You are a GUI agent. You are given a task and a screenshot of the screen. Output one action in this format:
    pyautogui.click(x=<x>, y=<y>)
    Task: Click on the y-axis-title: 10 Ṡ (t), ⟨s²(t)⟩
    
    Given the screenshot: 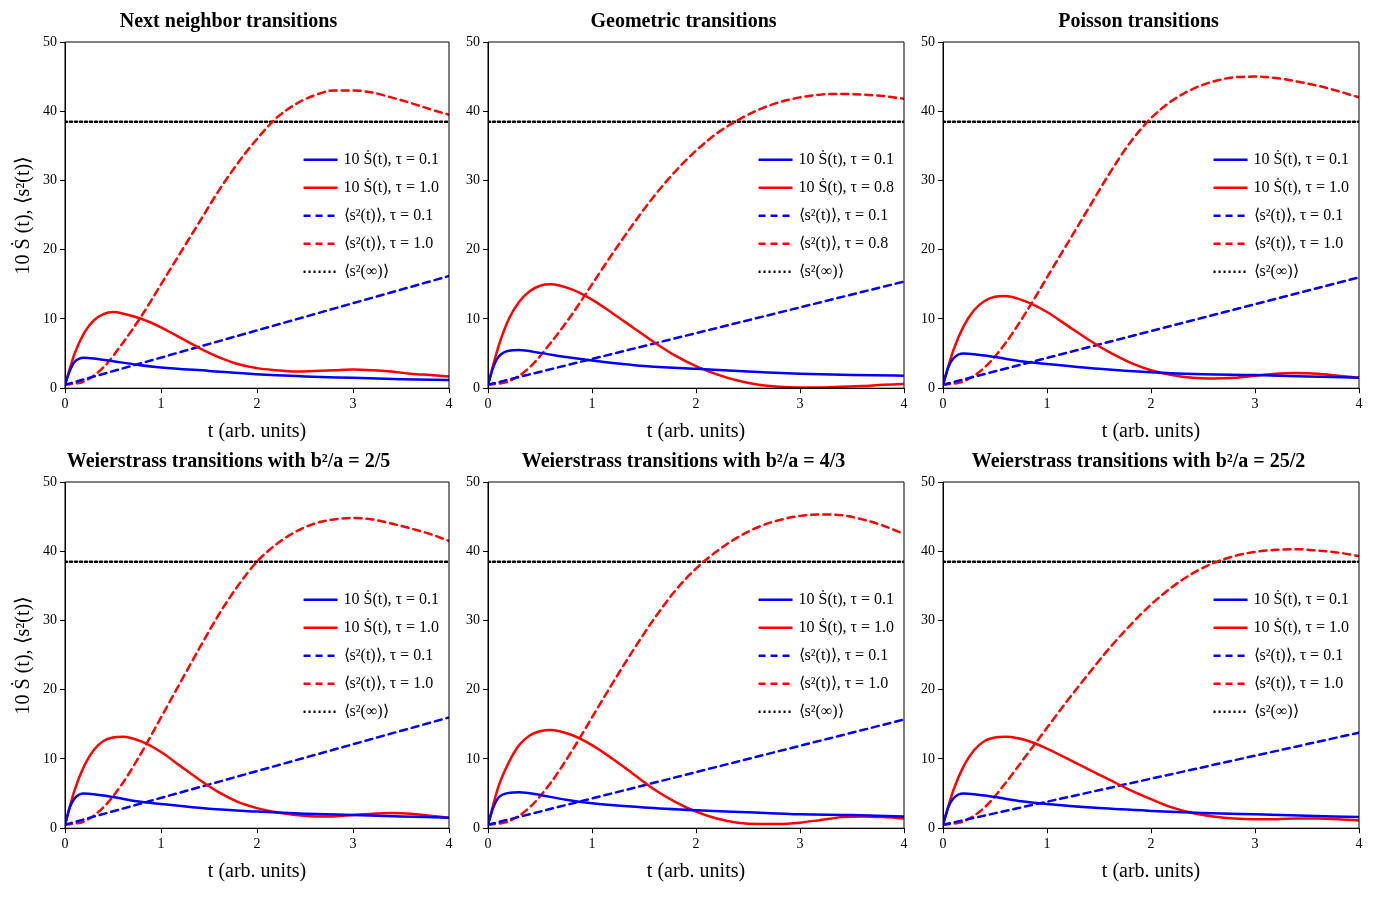 What is the action you would take?
    pyautogui.click(x=23, y=655)
    